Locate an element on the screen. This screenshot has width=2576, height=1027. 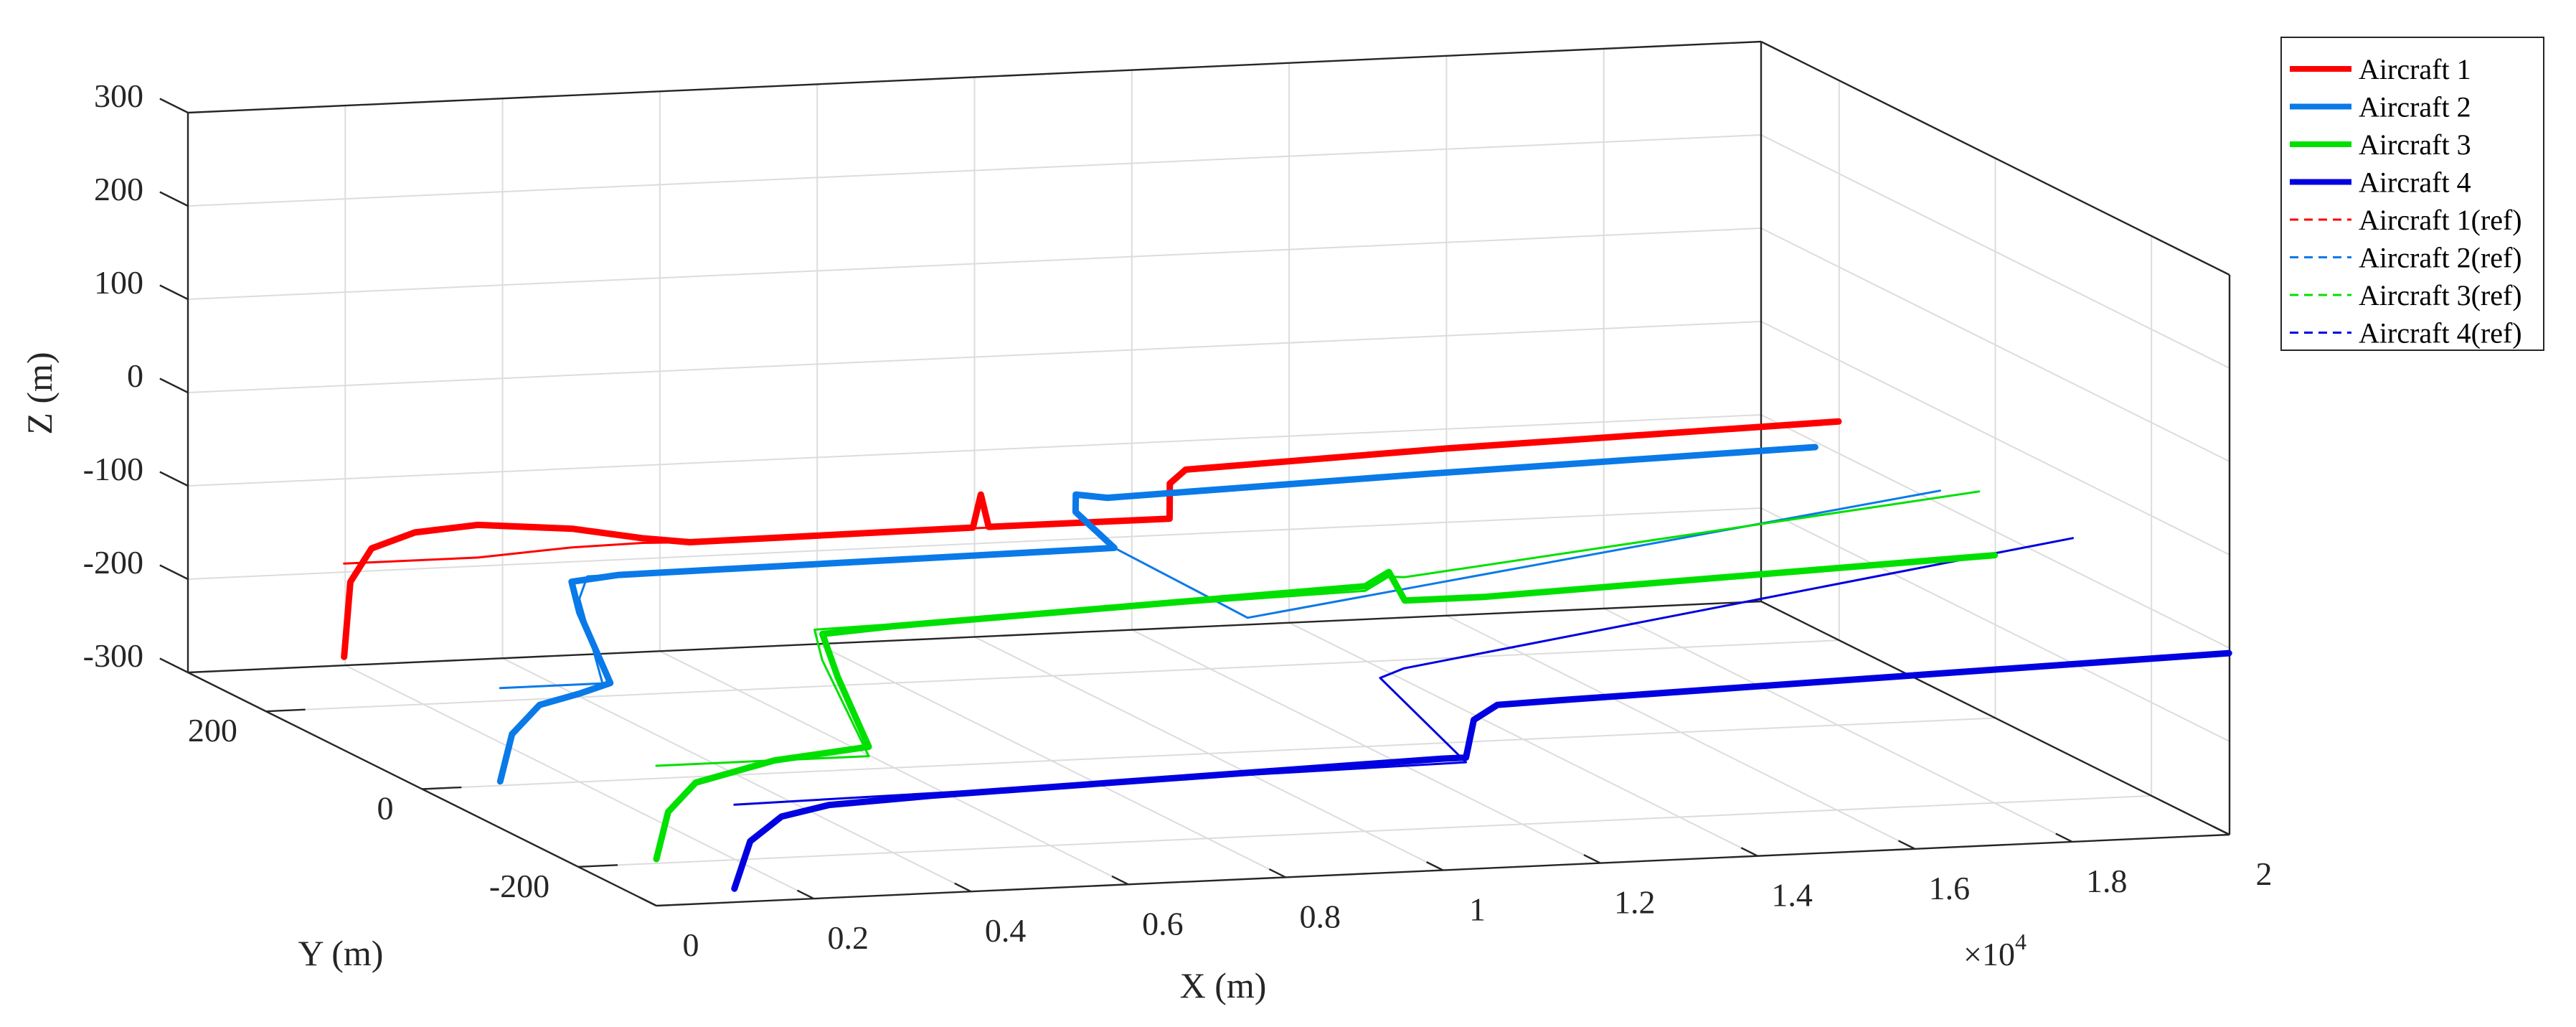
z-tick-label: -200 is located at coordinates (113, 562).